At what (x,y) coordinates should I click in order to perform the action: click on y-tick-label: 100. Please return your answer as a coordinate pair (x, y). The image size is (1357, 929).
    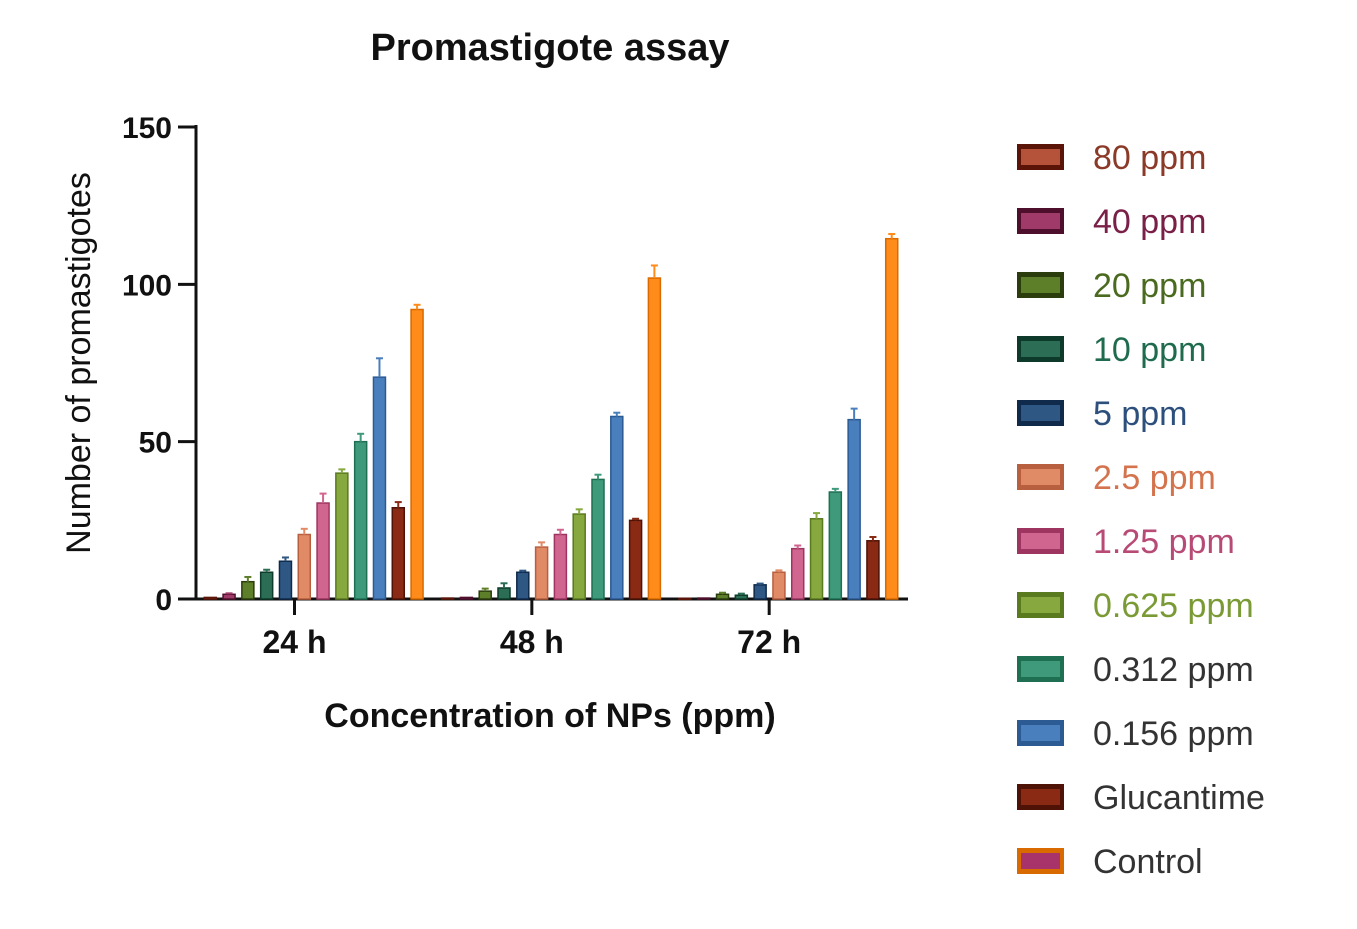
    Looking at the image, I should click on (147, 285).